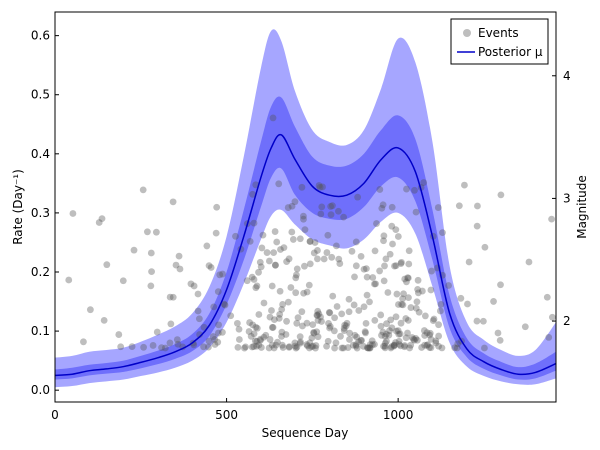 The width and height of the screenshot is (600, 450). What do you see at coordinates (499, 41) in the screenshot?
I see `legend: Events Posterior μ` at bounding box center [499, 41].